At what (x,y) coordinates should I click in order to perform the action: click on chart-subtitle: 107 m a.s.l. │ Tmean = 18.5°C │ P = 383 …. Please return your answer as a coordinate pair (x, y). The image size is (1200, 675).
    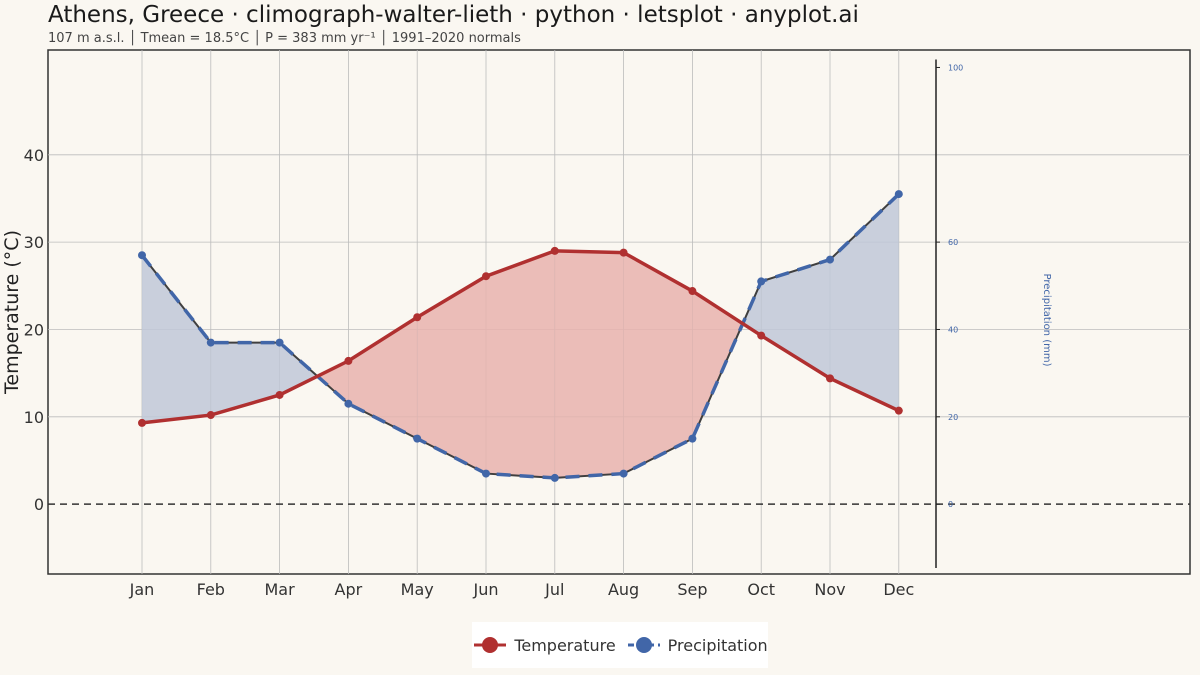
    Looking at the image, I should click on (284, 38).